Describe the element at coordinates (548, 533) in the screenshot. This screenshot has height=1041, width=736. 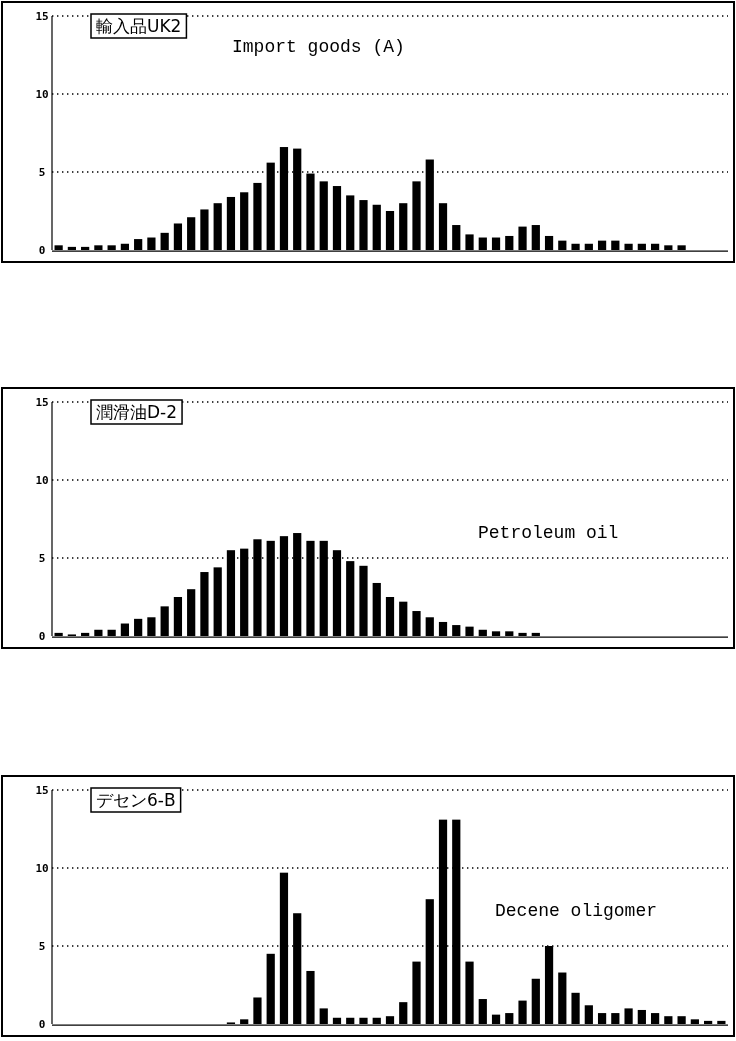
I see `annotation: Petroleum oil` at that location.